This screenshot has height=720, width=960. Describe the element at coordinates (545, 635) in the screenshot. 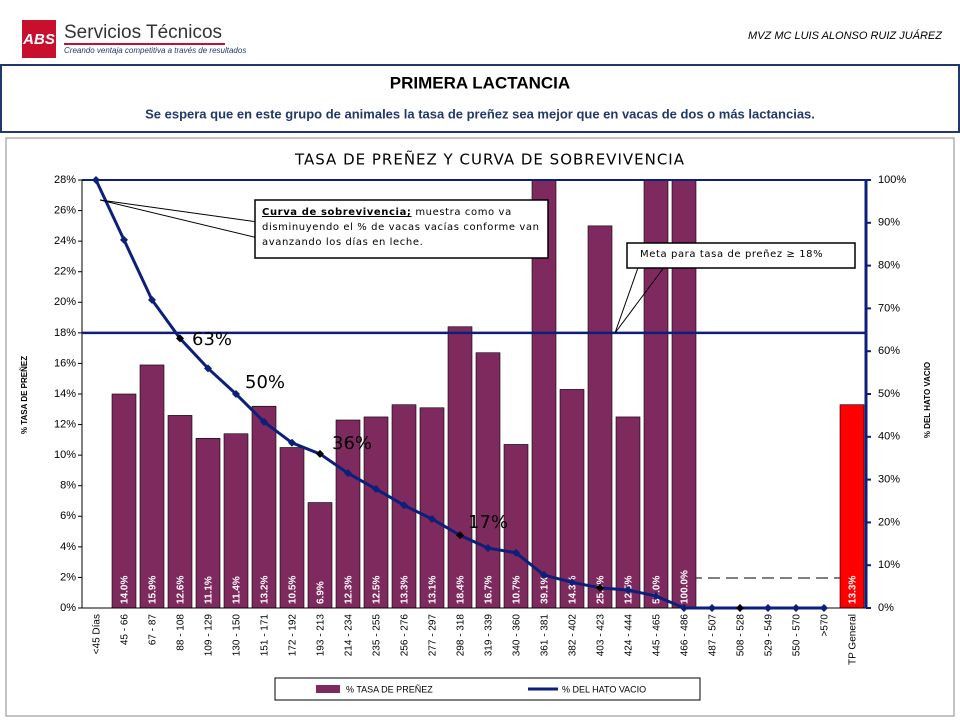

I see `x-tick-label: 361 - 381` at that location.